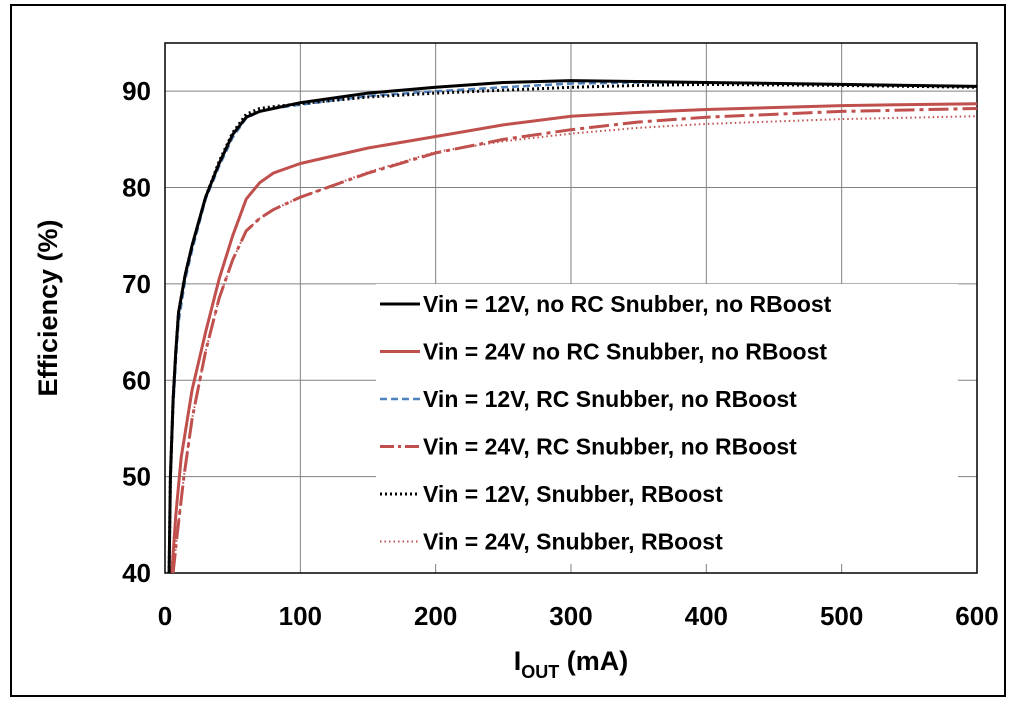 This screenshot has height=702, width=1010. Describe the element at coordinates (136, 284) in the screenshot. I see `y-tick-label: 70` at that location.